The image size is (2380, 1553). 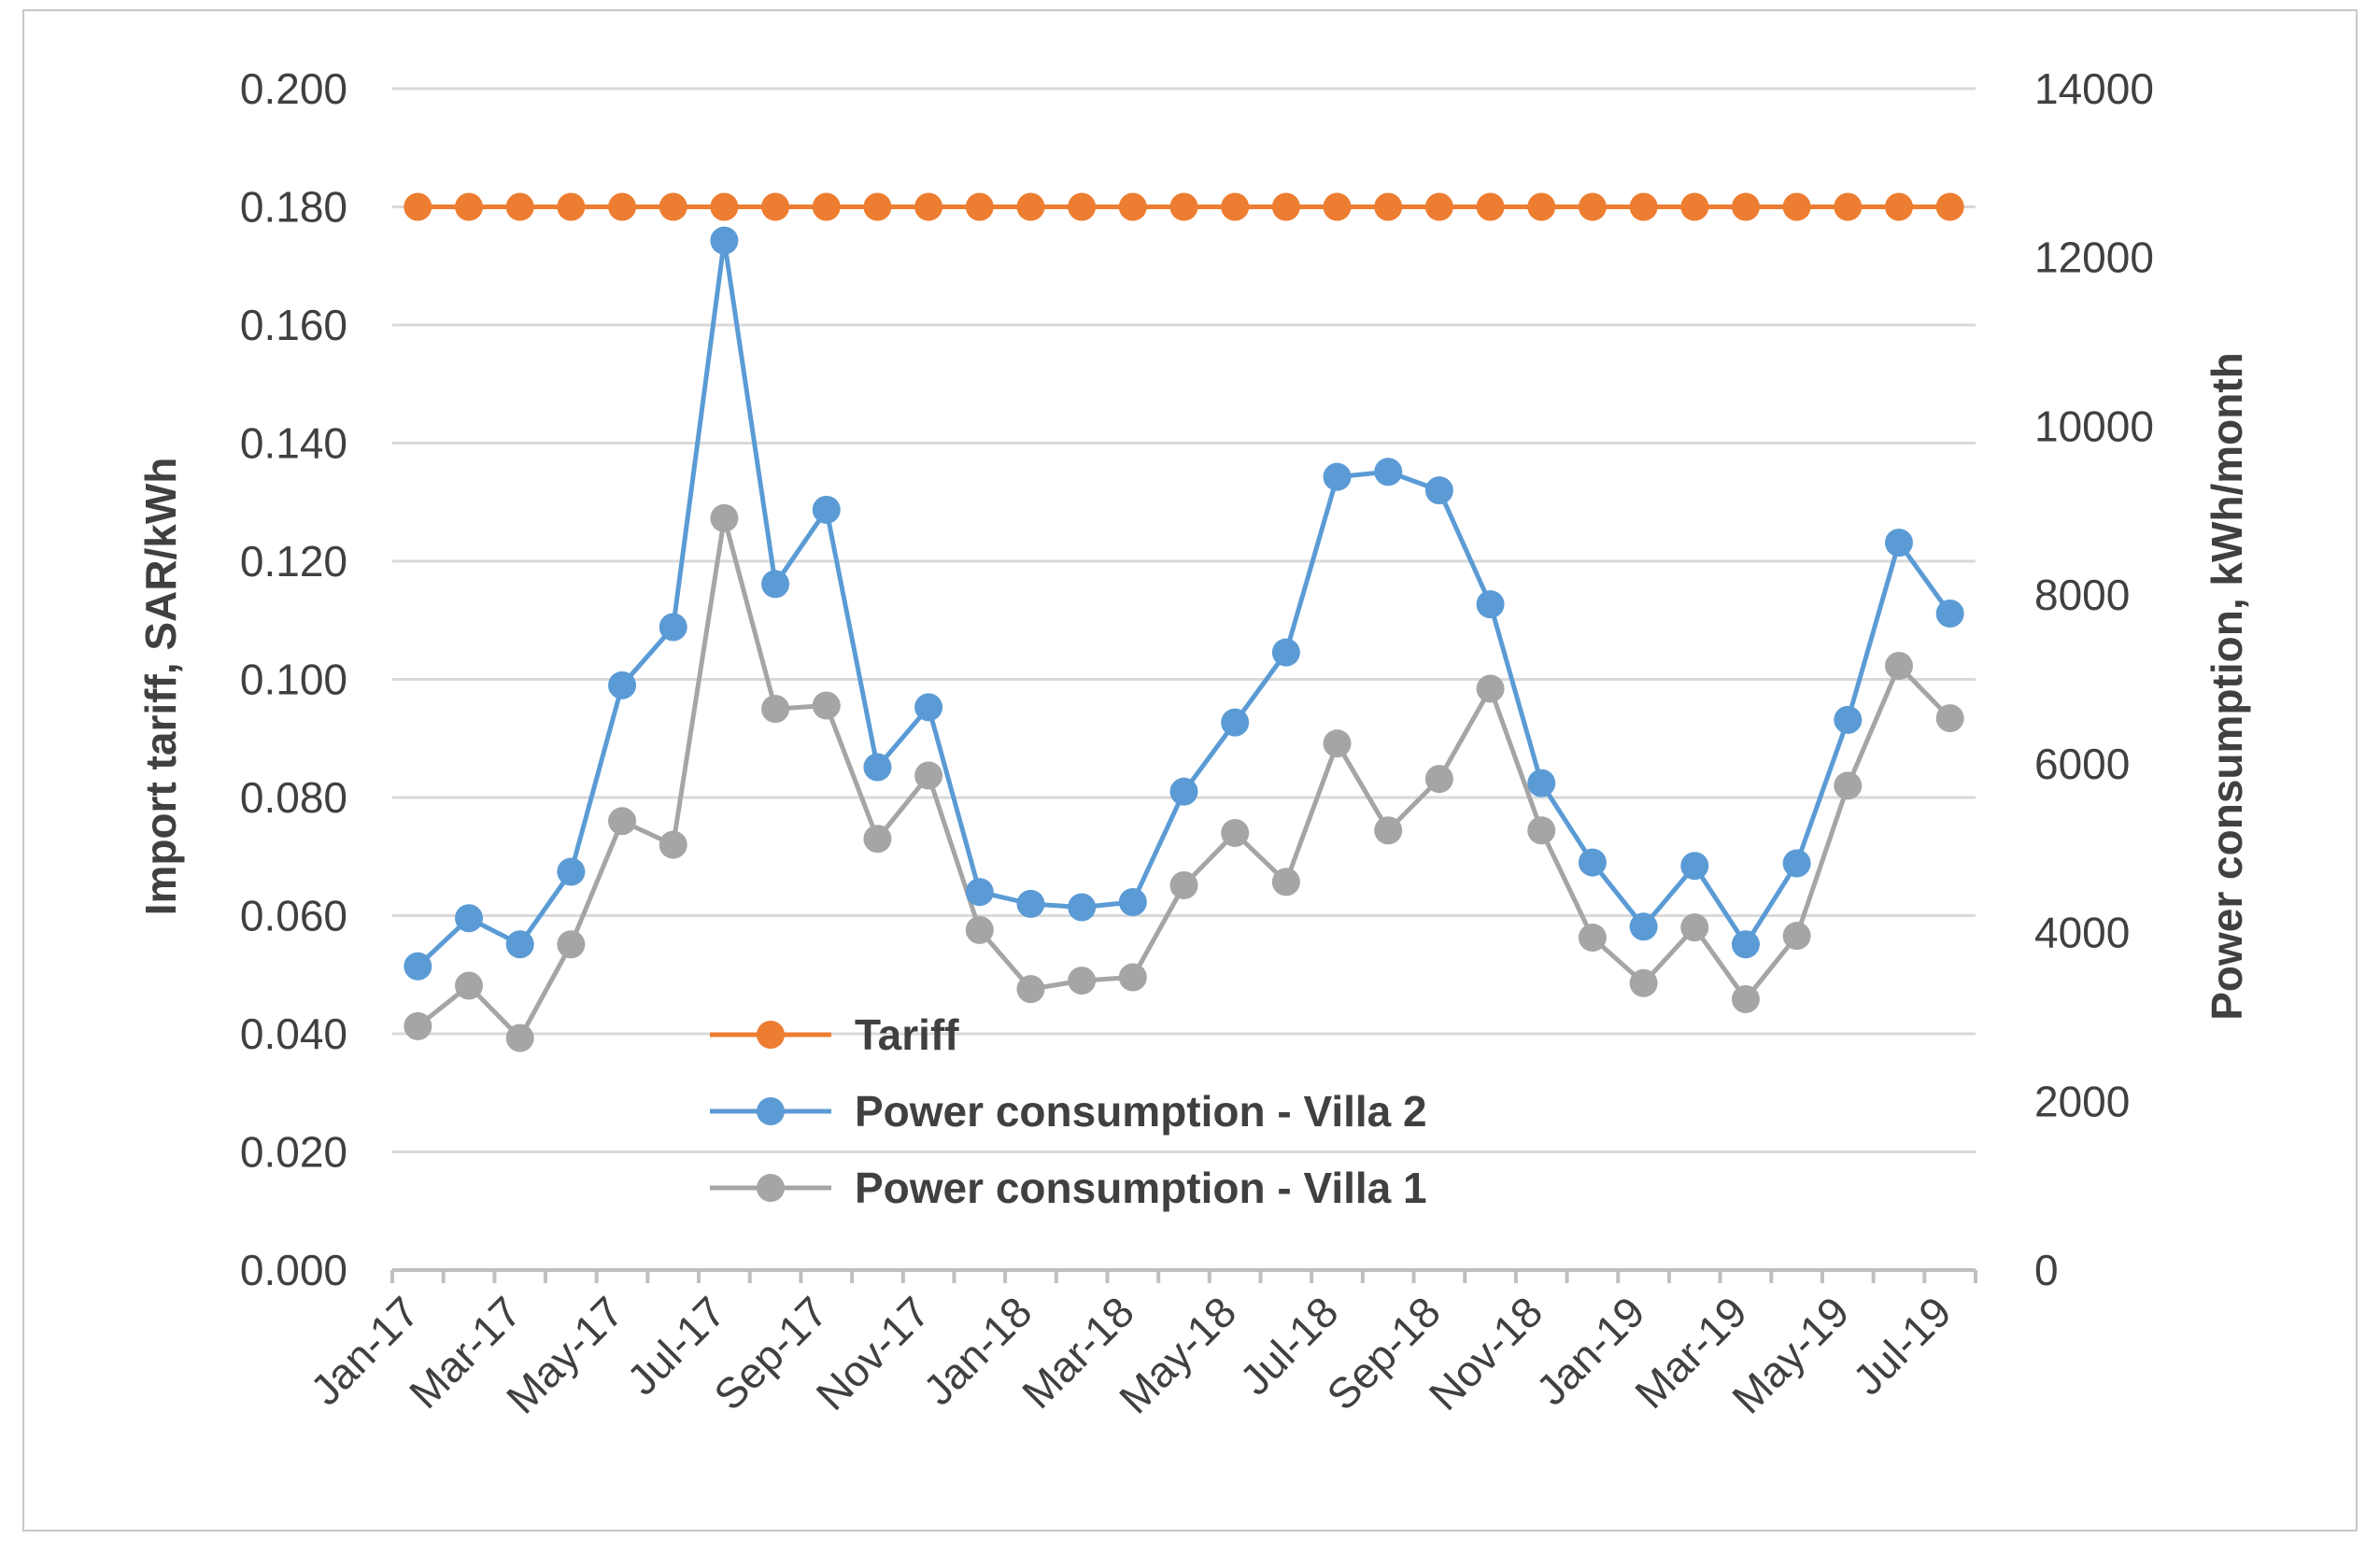 I want to click on legend-item: Power consumption - Villa 2, so click(x=1068, y=1111).